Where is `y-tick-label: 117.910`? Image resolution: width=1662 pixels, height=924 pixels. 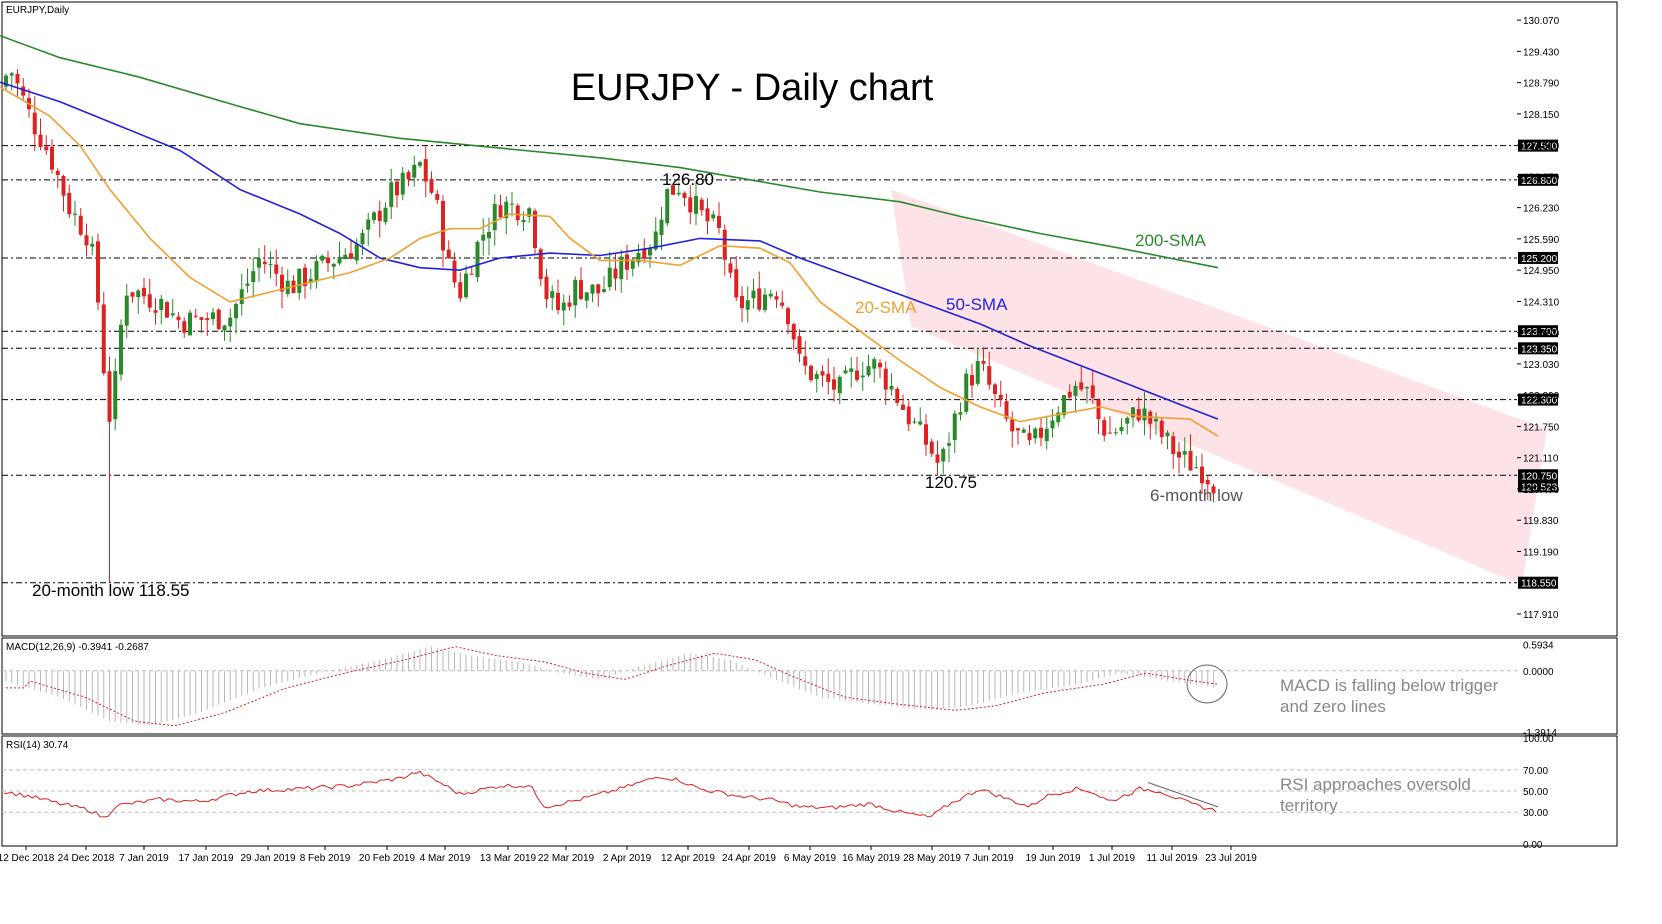
y-tick-label: 117.910 is located at coordinates (1541, 615).